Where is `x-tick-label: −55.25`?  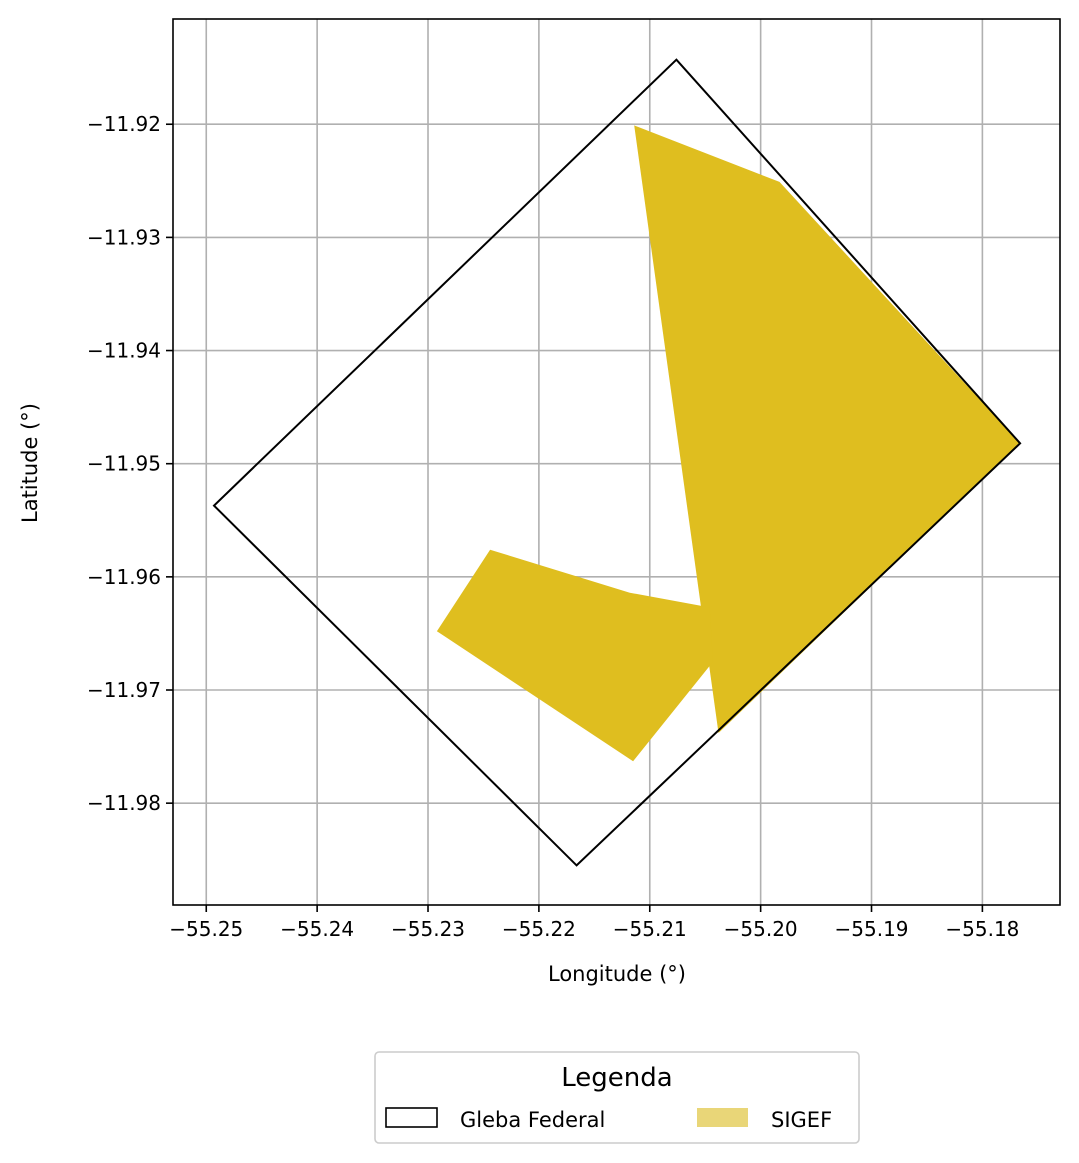
x-tick-label: −55.25 is located at coordinates (206, 929).